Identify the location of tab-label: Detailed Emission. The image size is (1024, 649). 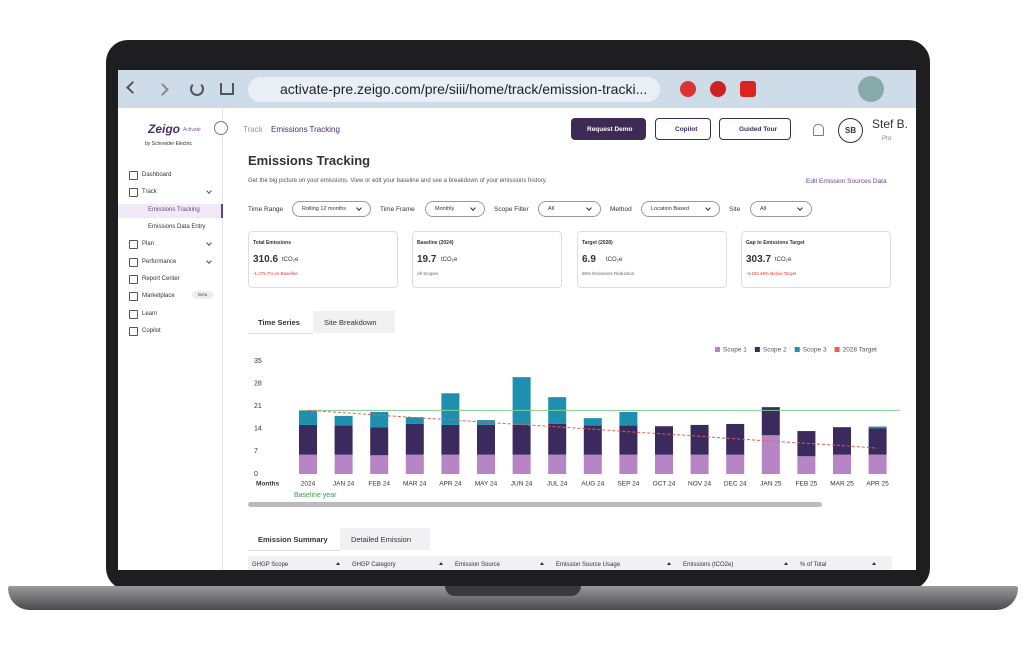
(381, 539).